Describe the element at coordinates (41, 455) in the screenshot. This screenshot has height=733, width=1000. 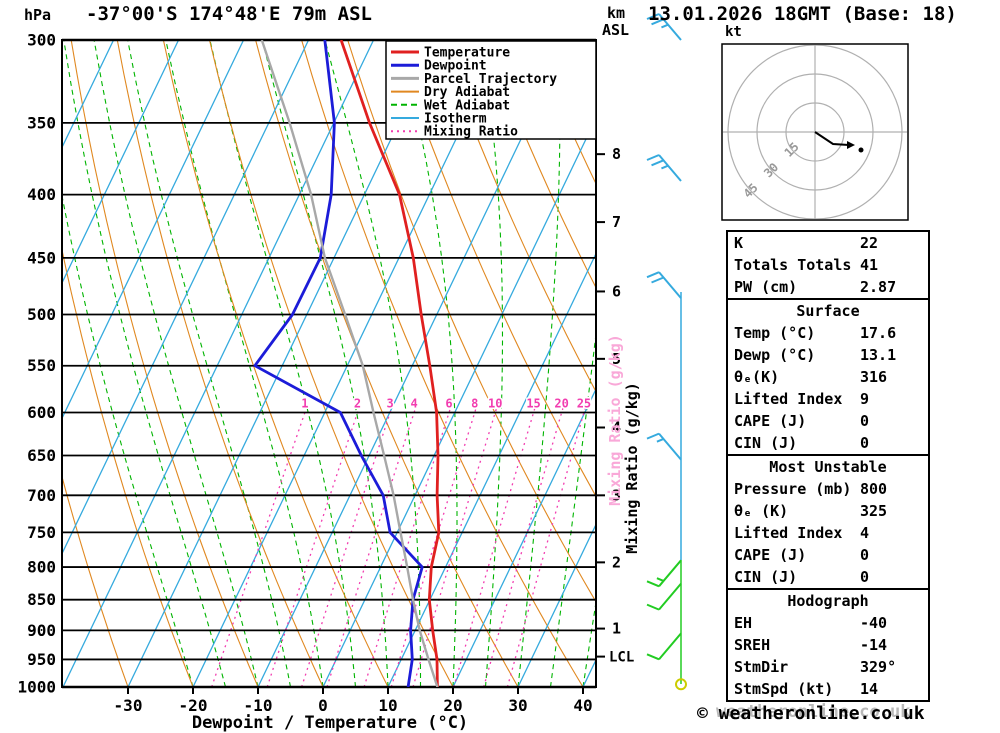
I see `pressure-tick-label: 650` at that location.